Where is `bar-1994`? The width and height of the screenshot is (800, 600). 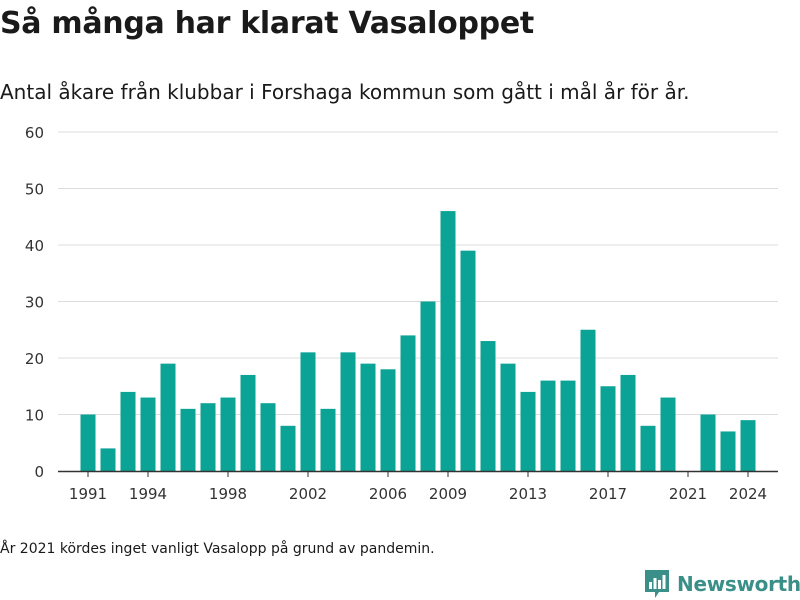 bar-1994 is located at coordinates (148, 434).